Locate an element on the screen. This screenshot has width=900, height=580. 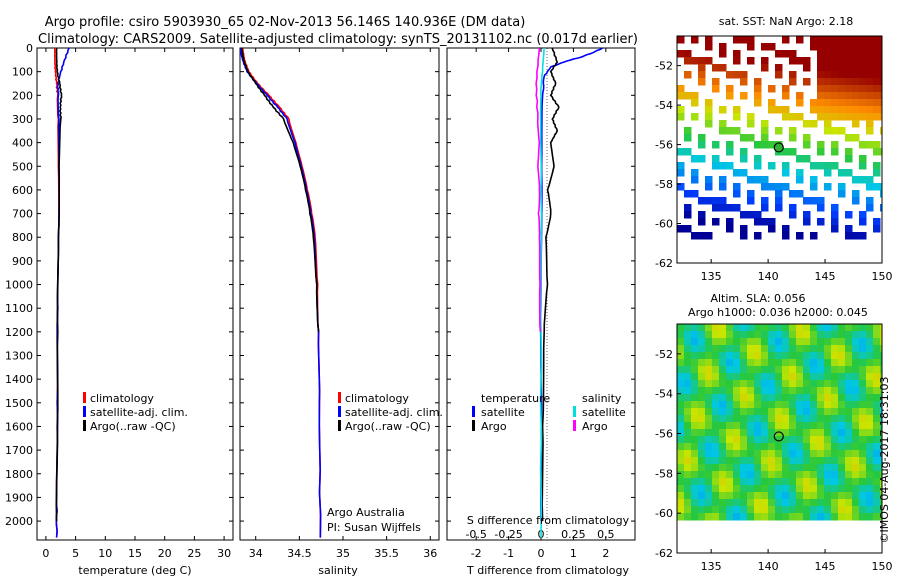
depth-tick-label: 600 is located at coordinates (22, 190).